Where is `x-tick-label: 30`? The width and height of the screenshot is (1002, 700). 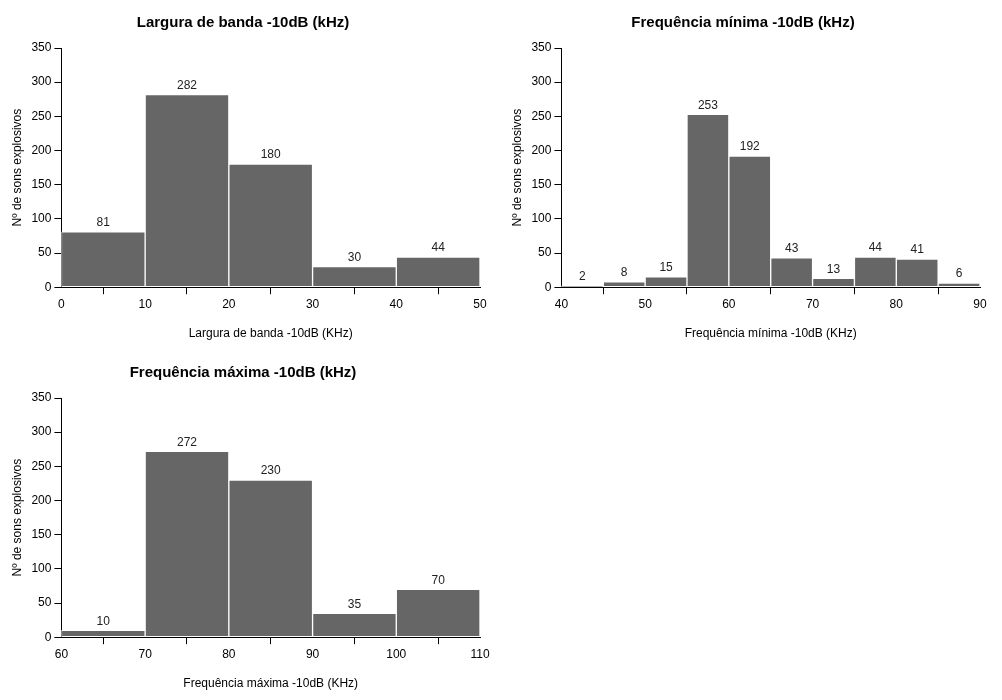 x-tick-label: 30 is located at coordinates (312, 303).